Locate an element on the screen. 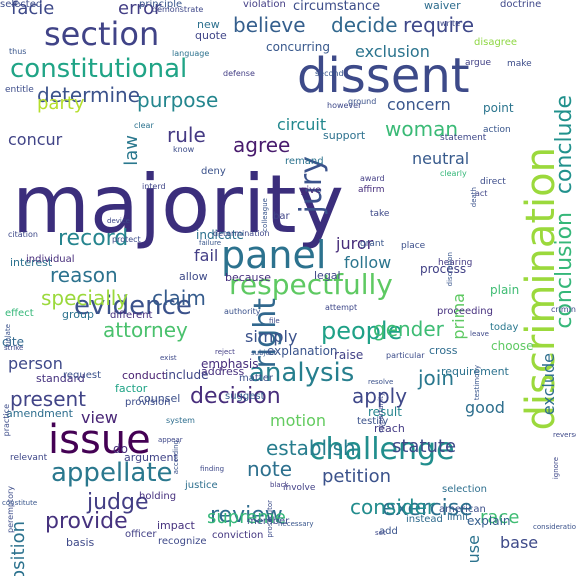 This screenshot has width=576, height=576. word-reverse: reverse is located at coordinates (564, 435).